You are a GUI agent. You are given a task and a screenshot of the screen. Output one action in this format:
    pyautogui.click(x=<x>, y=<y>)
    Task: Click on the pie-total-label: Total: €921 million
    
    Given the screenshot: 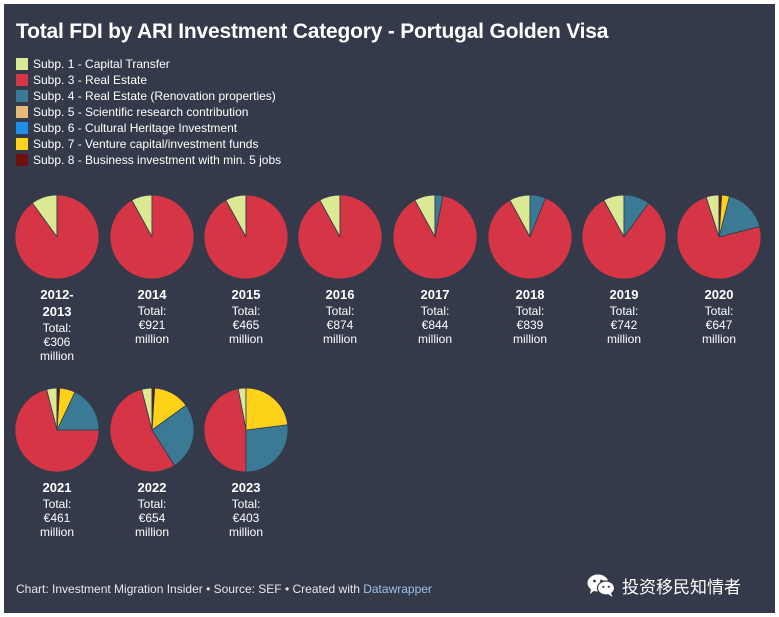 What is the action you would take?
    pyautogui.click(x=151, y=325)
    